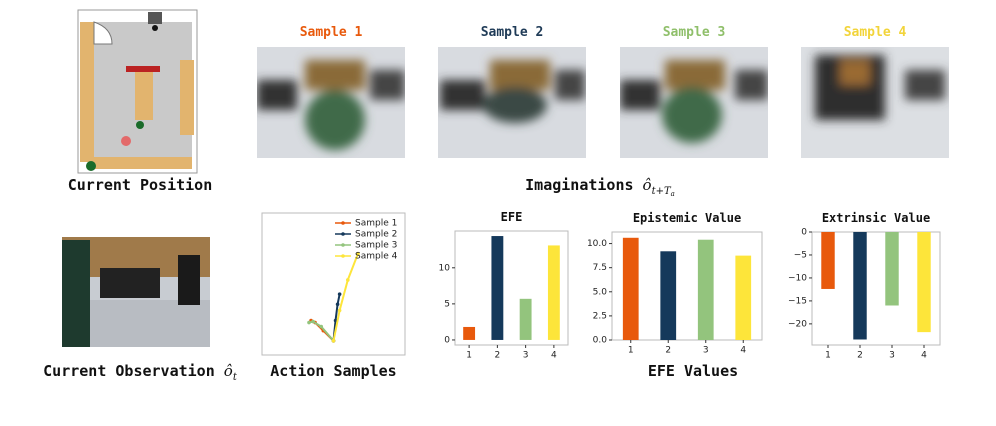  Describe the element at coordinates (600, 292) in the screenshot. I see `y-tick-label: 5.0` at that location.